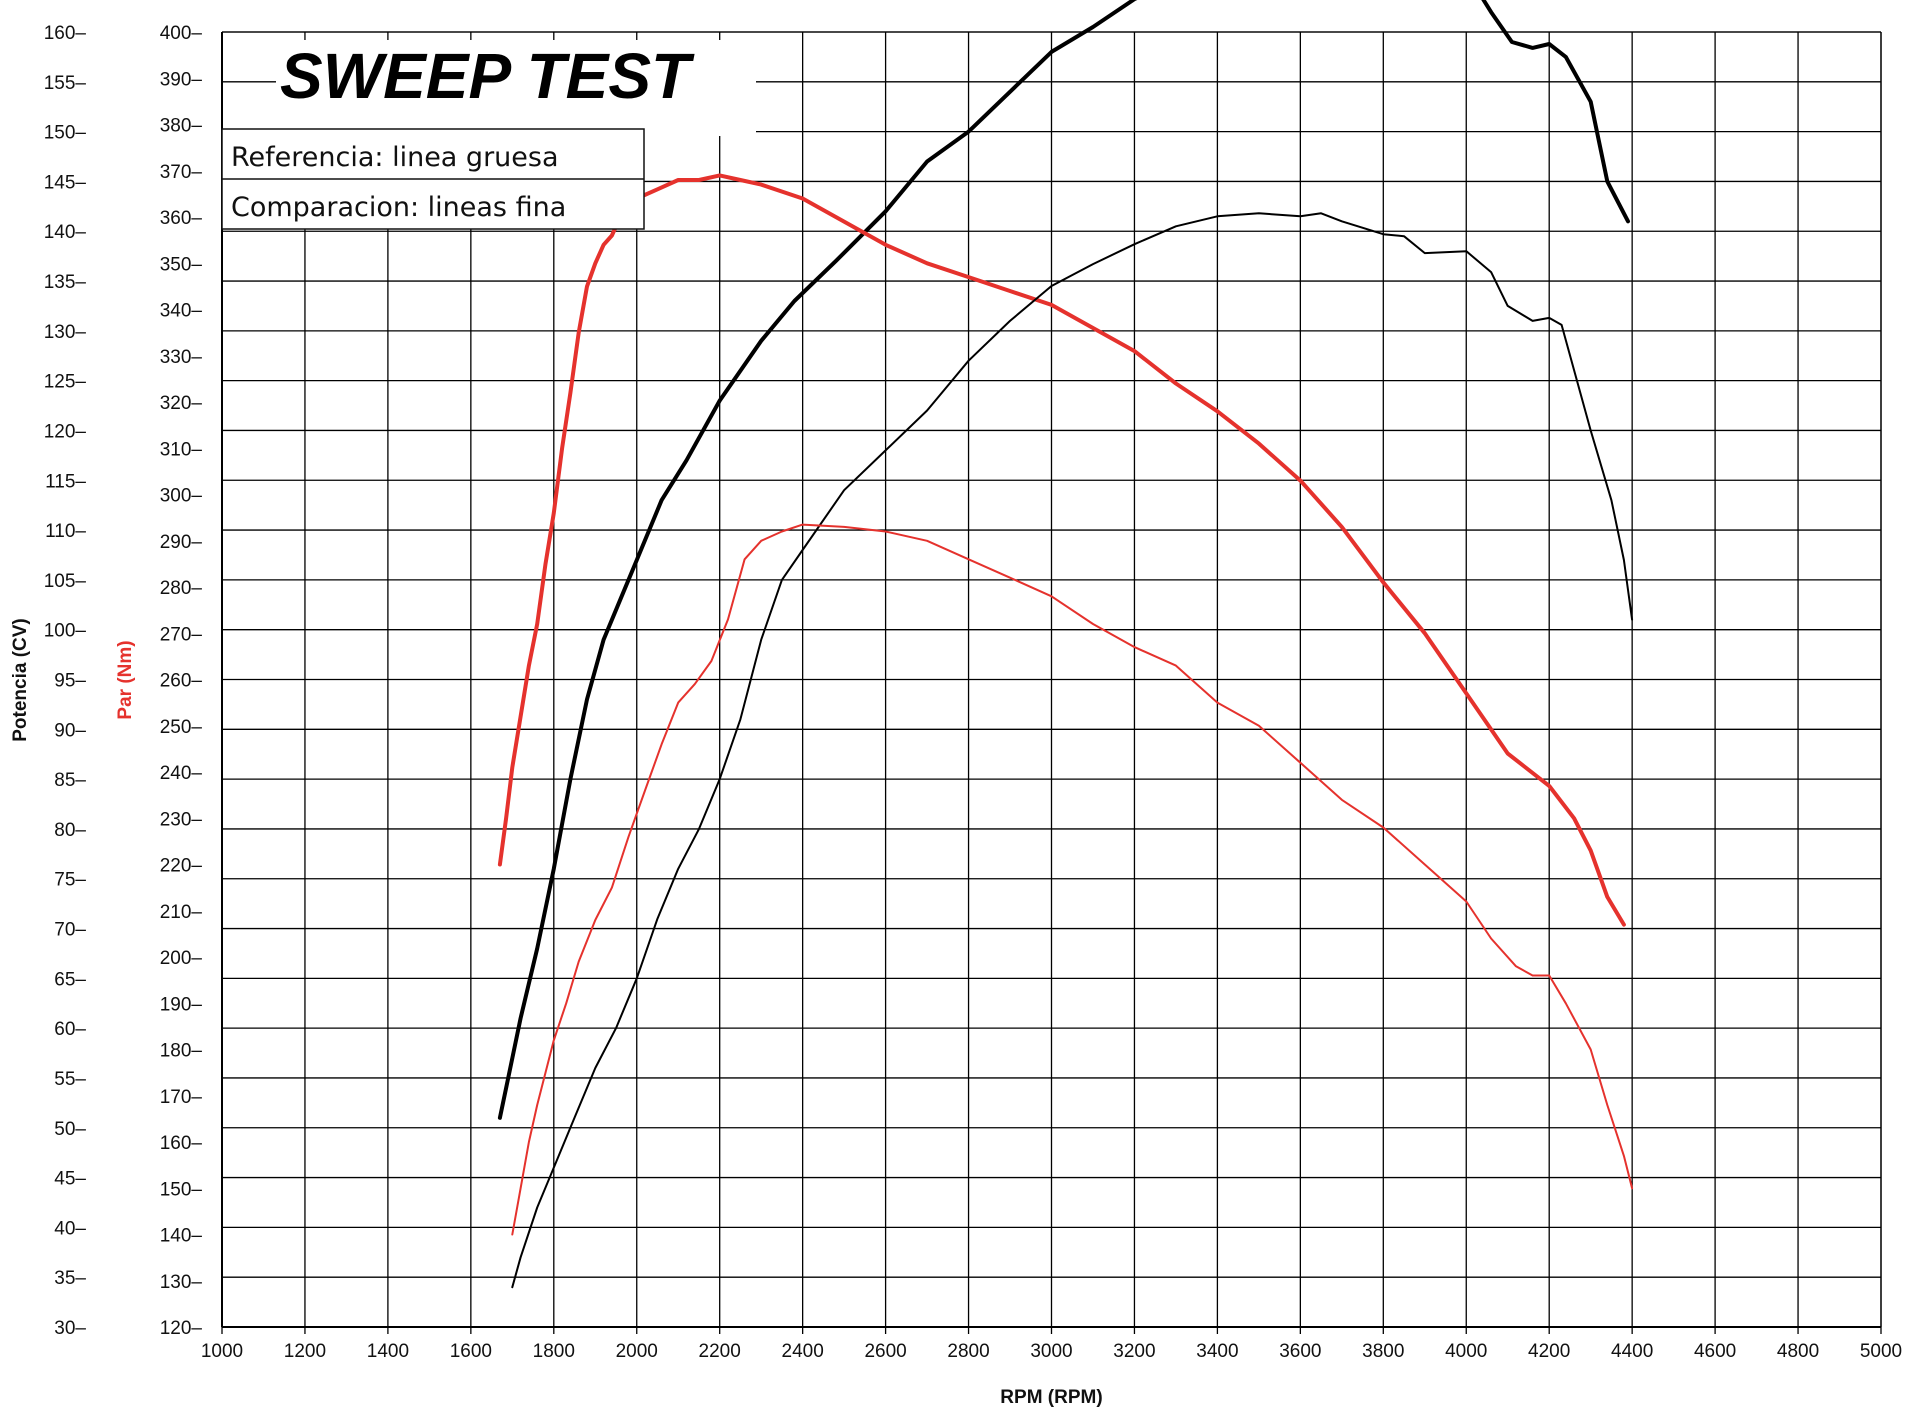 Image resolution: width=1908 pixels, height=1414 pixels. Describe the element at coordinates (1134, 1351) in the screenshot. I see `x-tick-label: 3200` at that location.